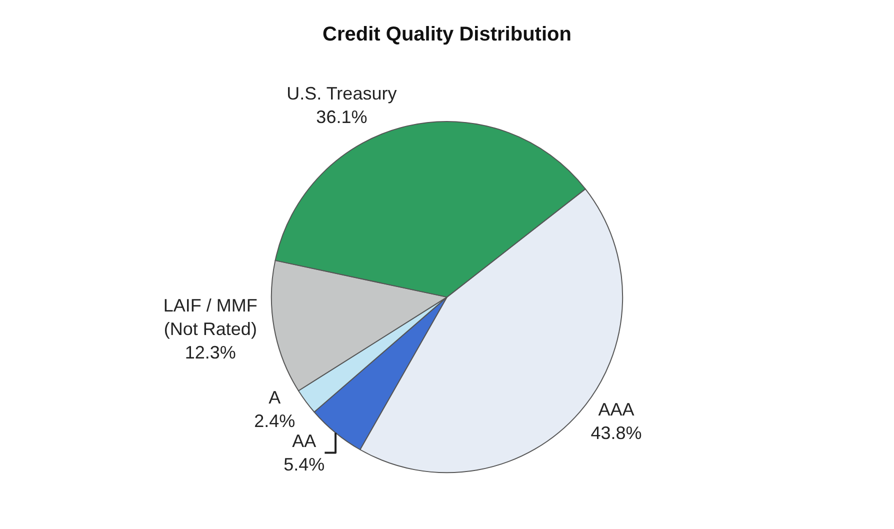 The image size is (894, 529). Describe the element at coordinates (616, 409) in the screenshot. I see `slice-label: AAA` at that location.